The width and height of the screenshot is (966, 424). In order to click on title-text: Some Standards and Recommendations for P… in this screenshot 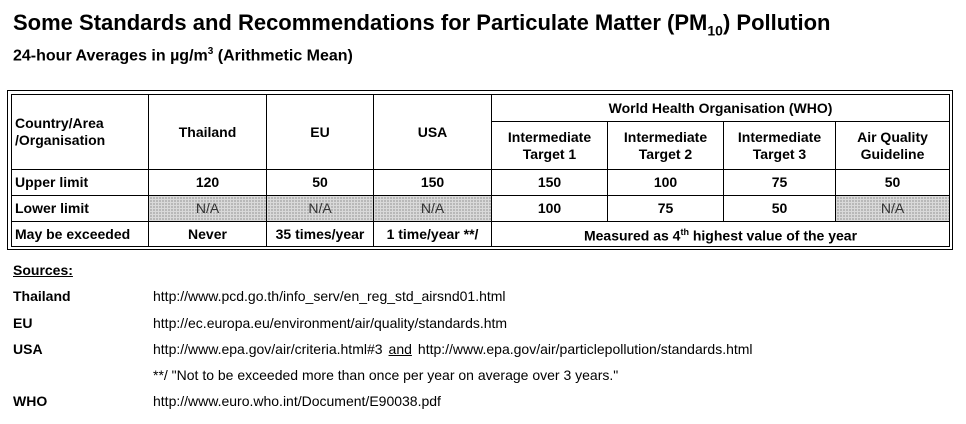, I will do `click(360, 22)`.